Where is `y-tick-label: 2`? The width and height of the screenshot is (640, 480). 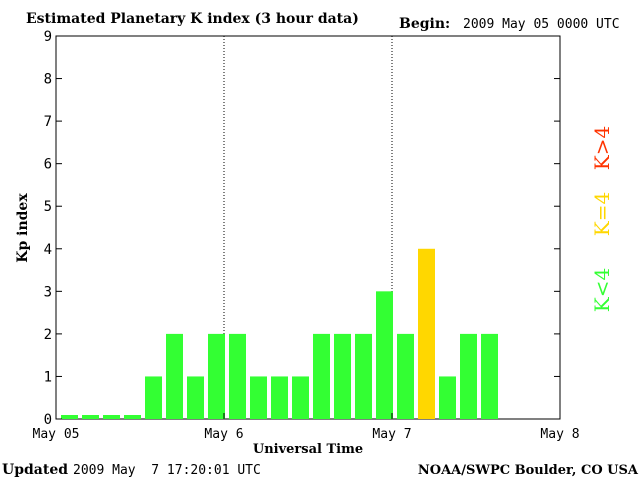
y-tick-label: 2 is located at coordinates (48, 335).